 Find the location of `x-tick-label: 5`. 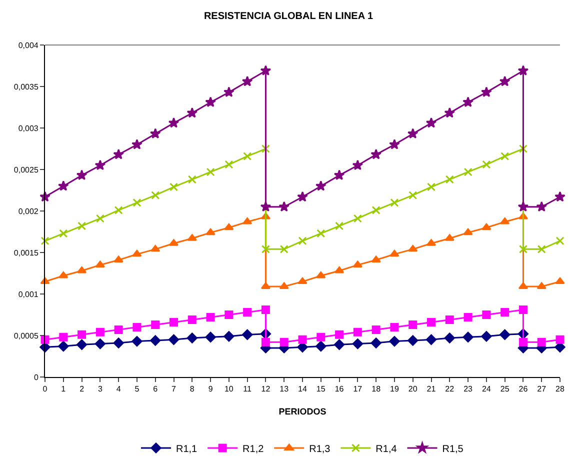

x-tick-label: 5 is located at coordinates (137, 389).